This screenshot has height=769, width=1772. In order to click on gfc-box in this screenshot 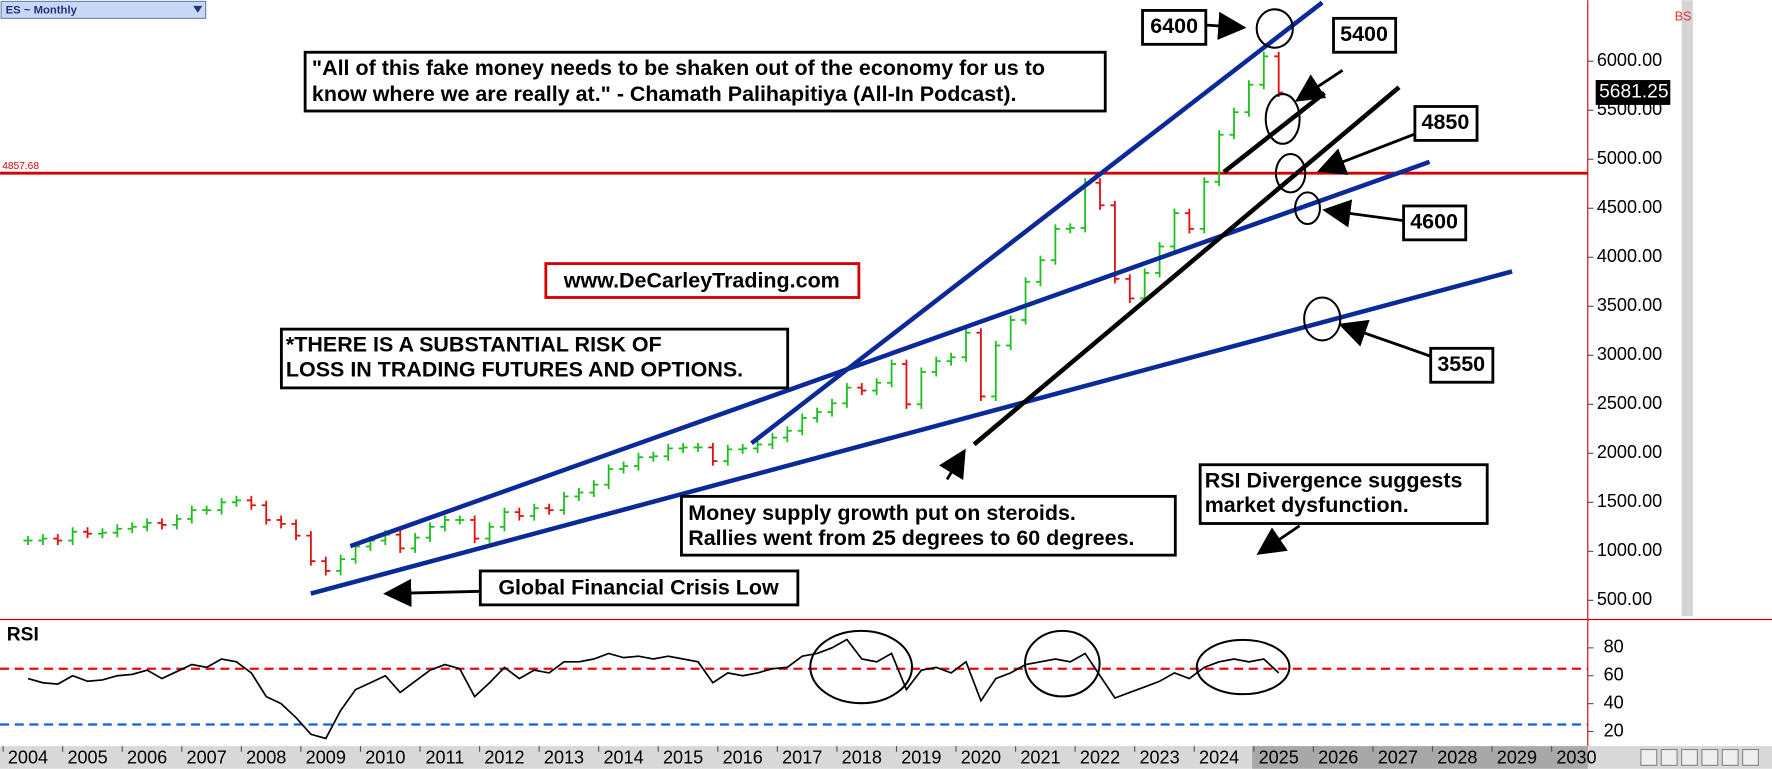, I will do `click(639, 588)`.